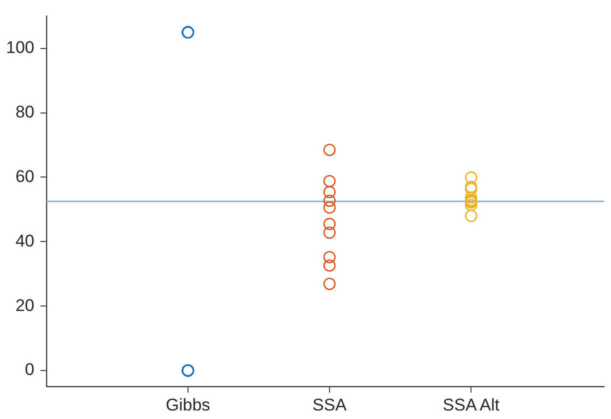 Image resolution: width=611 pixels, height=419 pixels. Describe the element at coordinates (24, 112) in the screenshot. I see `y-tick-label: 80` at that location.